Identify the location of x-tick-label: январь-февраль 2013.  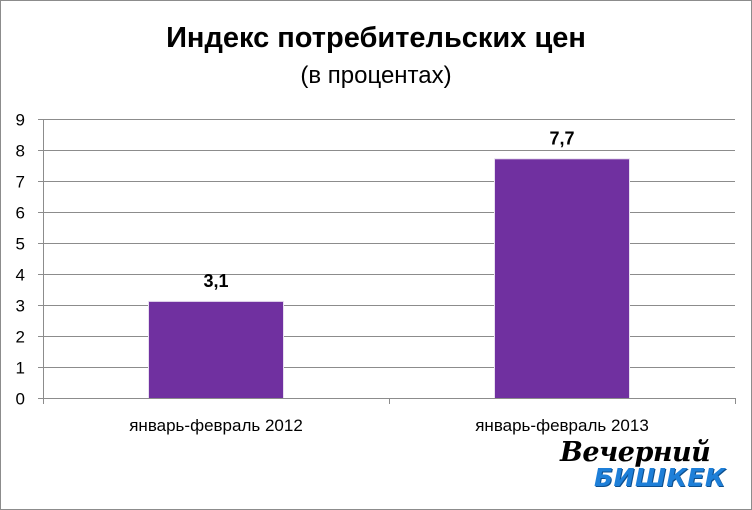
(562, 425).